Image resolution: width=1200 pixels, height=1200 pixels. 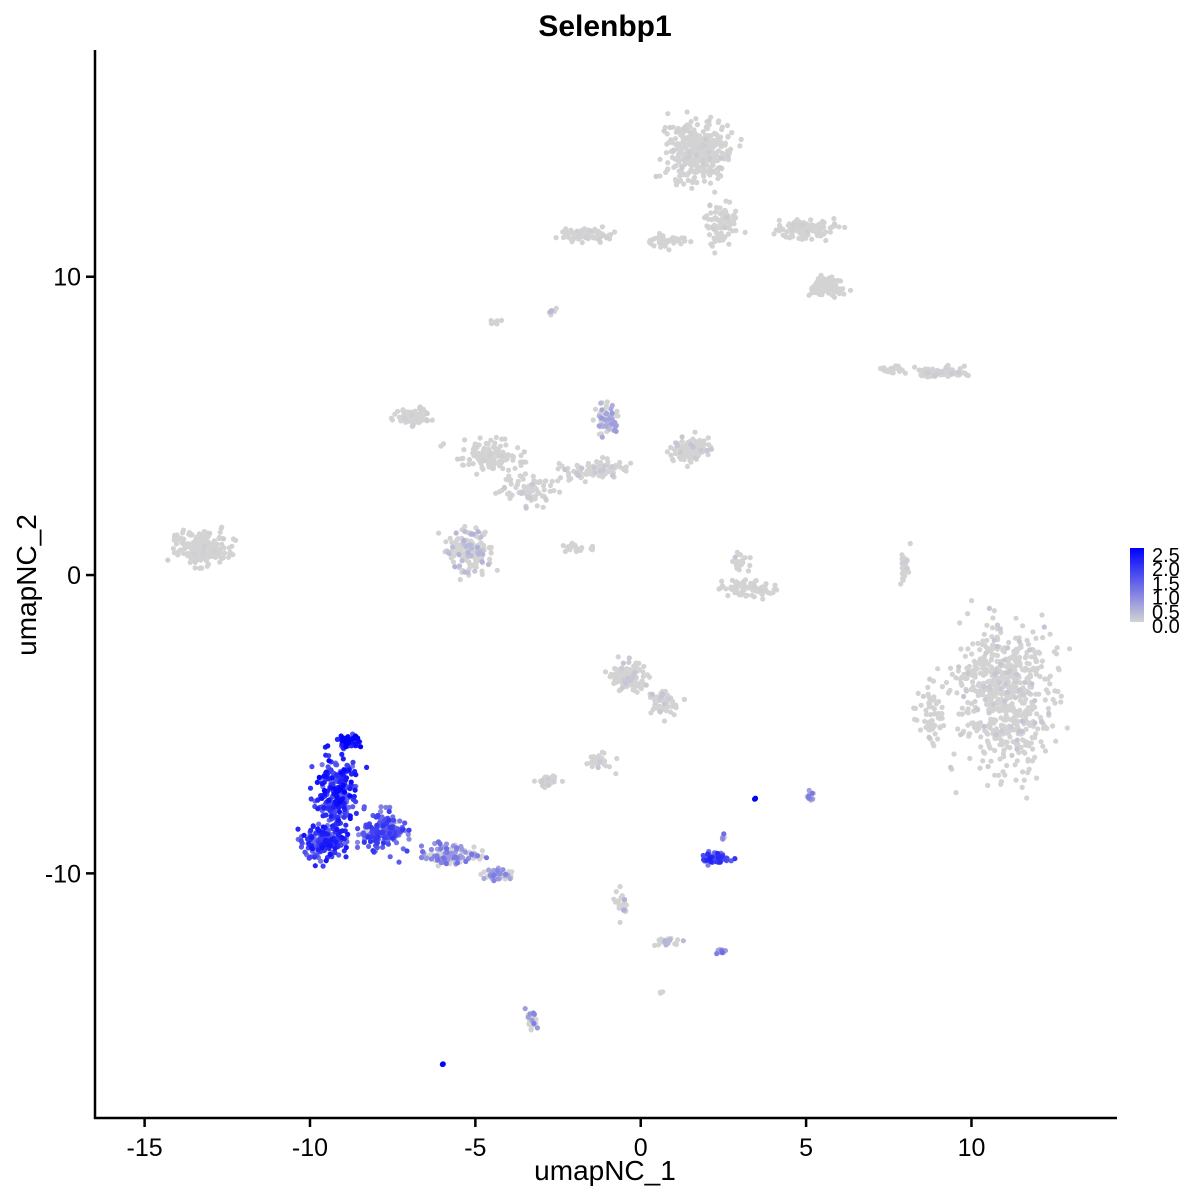 I want to click on colorbar-label: 2.5, so click(x=1166, y=556).